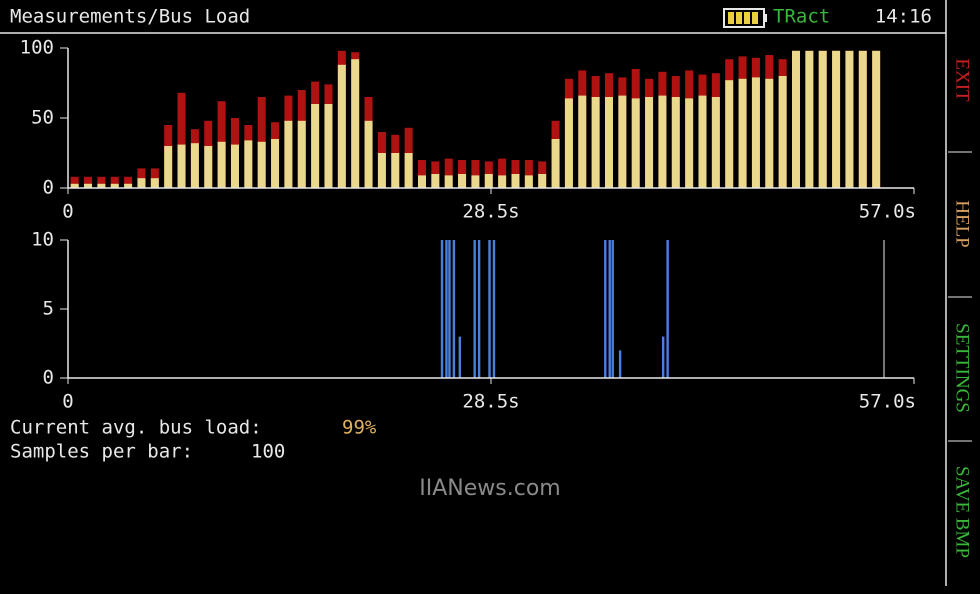 This screenshot has width=980, height=594. I want to click on y-tick-label: 5, so click(48, 309).